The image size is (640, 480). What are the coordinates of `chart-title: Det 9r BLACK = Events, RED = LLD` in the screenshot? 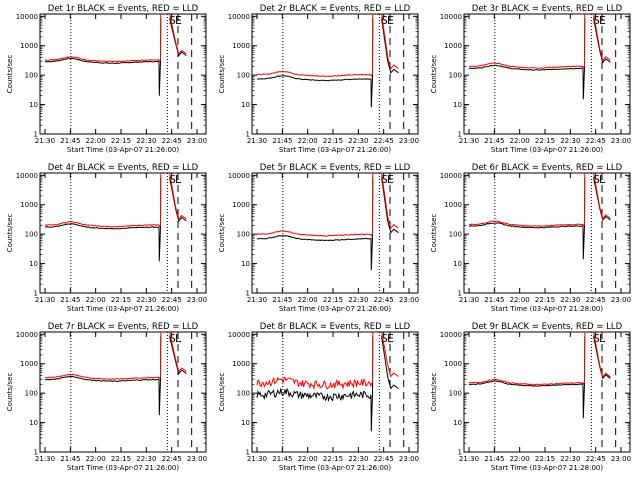 It's located at (547, 327).